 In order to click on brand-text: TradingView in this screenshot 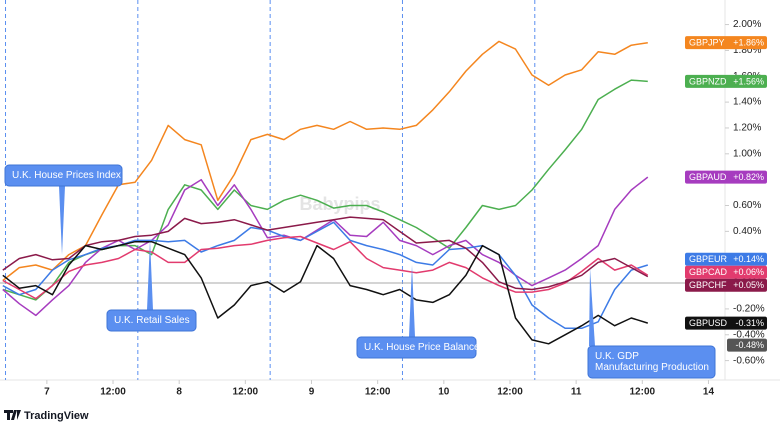, I will do `click(56, 416)`.